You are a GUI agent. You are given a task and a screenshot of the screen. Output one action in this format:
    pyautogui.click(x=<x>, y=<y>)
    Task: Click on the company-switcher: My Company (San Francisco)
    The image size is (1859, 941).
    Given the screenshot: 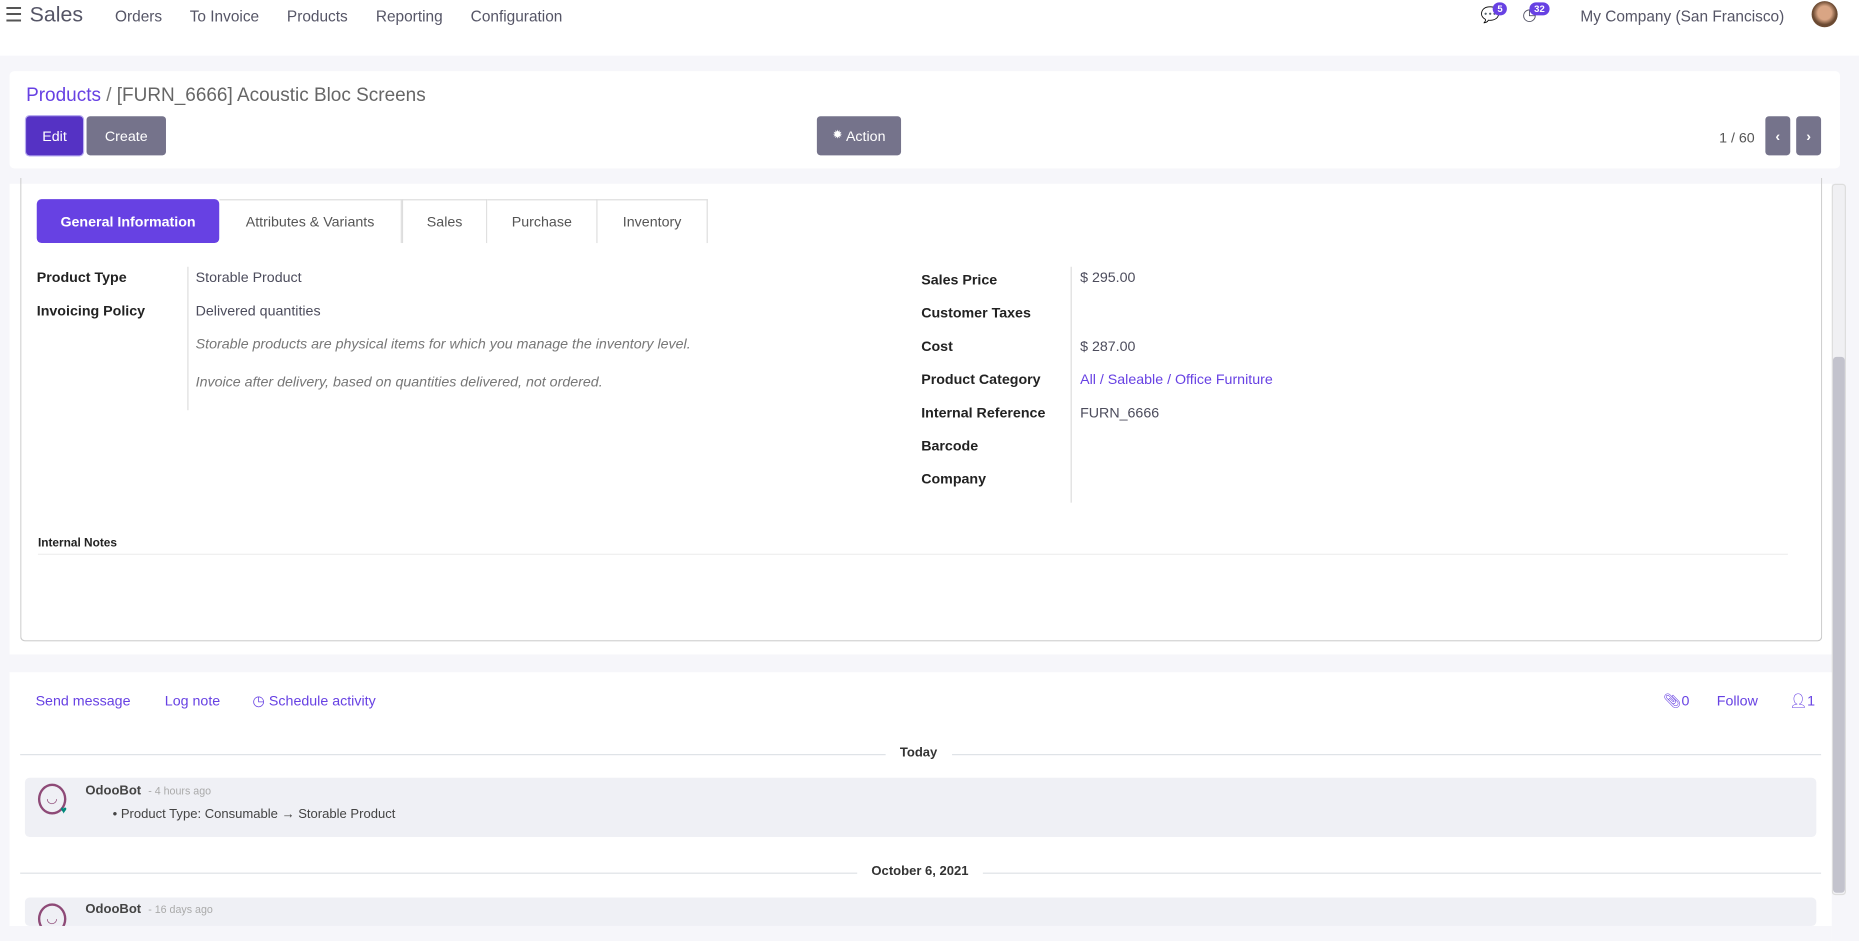 What is the action you would take?
    pyautogui.click(x=1682, y=16)
    